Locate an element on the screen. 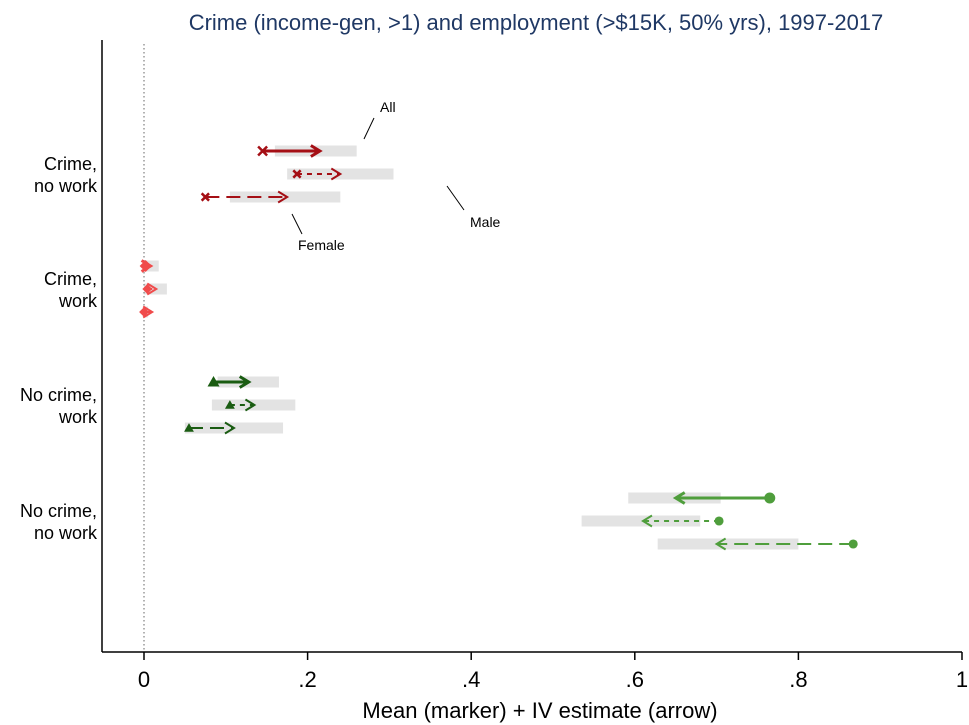 The width and height of the screenshot is (969, 725). category-label: Crime, no work is located at coordinates (66, 175).